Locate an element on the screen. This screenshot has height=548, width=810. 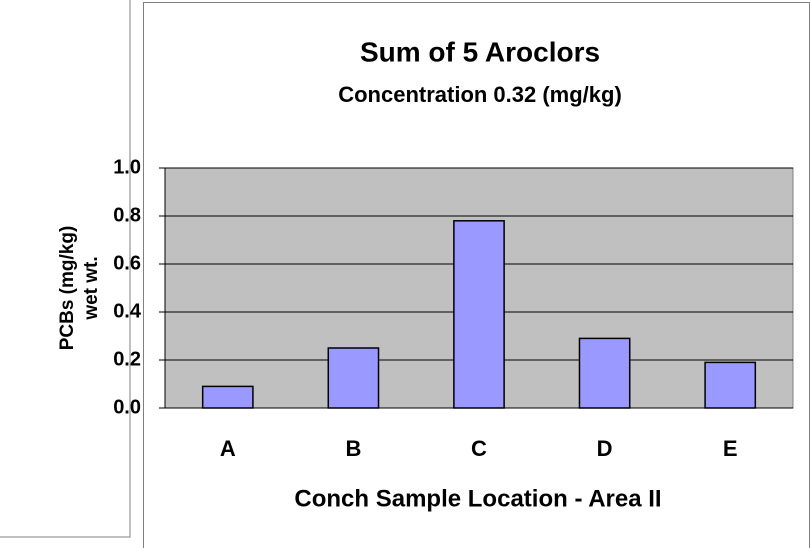
y-tick-label: 0.2 is located at coordinates (127, 359).